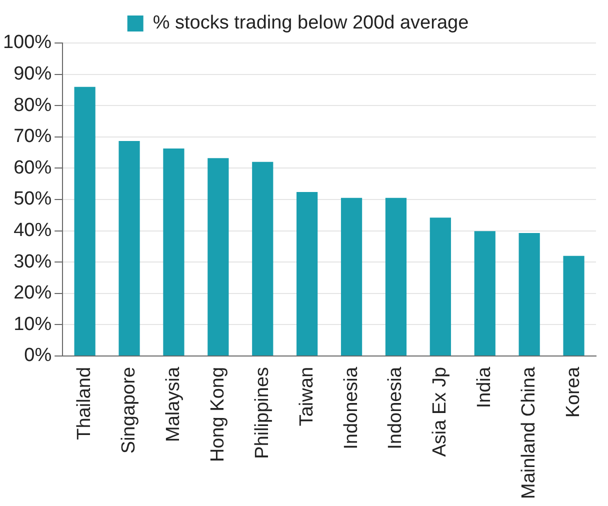 The image size is (608, 506). I want to click on x-tick-label: Korea, so click(573, 392).